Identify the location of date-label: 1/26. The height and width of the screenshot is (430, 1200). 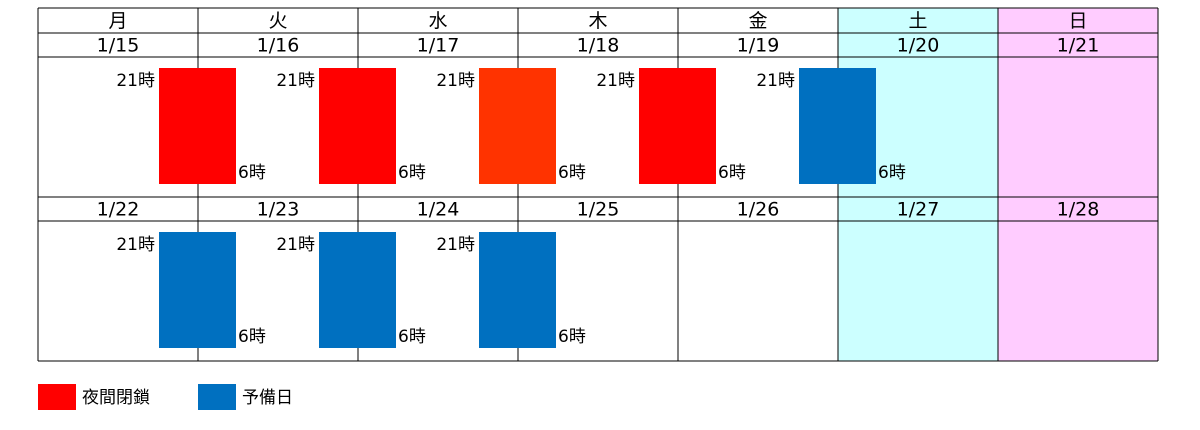
(758, 210).